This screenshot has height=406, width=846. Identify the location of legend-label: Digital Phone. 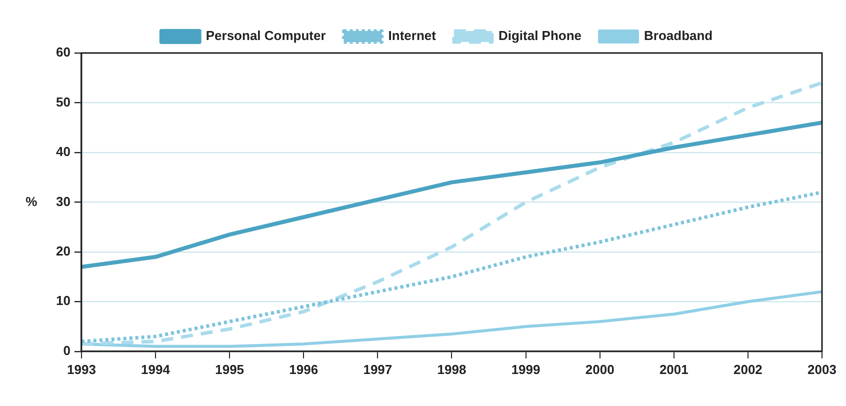
(540, 36).